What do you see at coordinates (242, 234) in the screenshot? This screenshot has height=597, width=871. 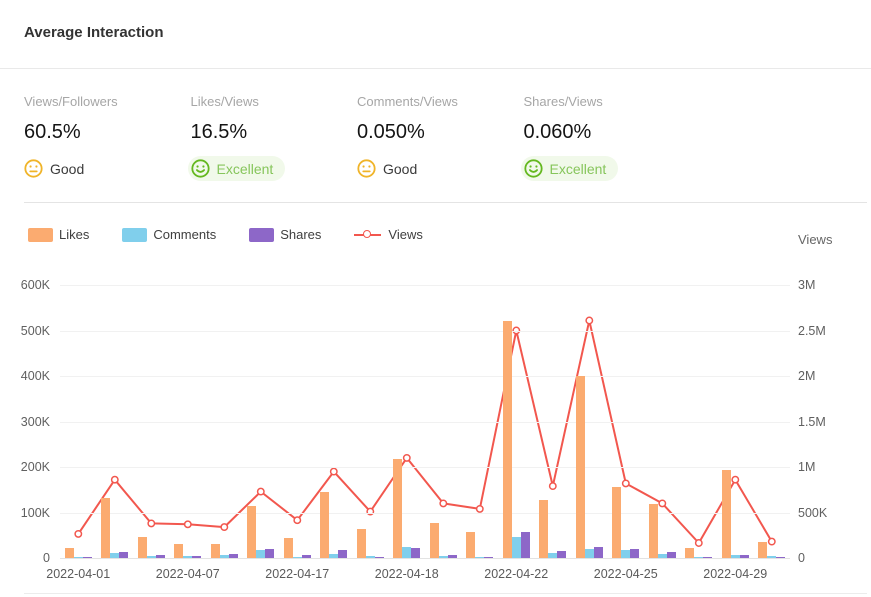 I see `chart-legend: Likes Comments Shares Views` at bounding box center [242, 234].